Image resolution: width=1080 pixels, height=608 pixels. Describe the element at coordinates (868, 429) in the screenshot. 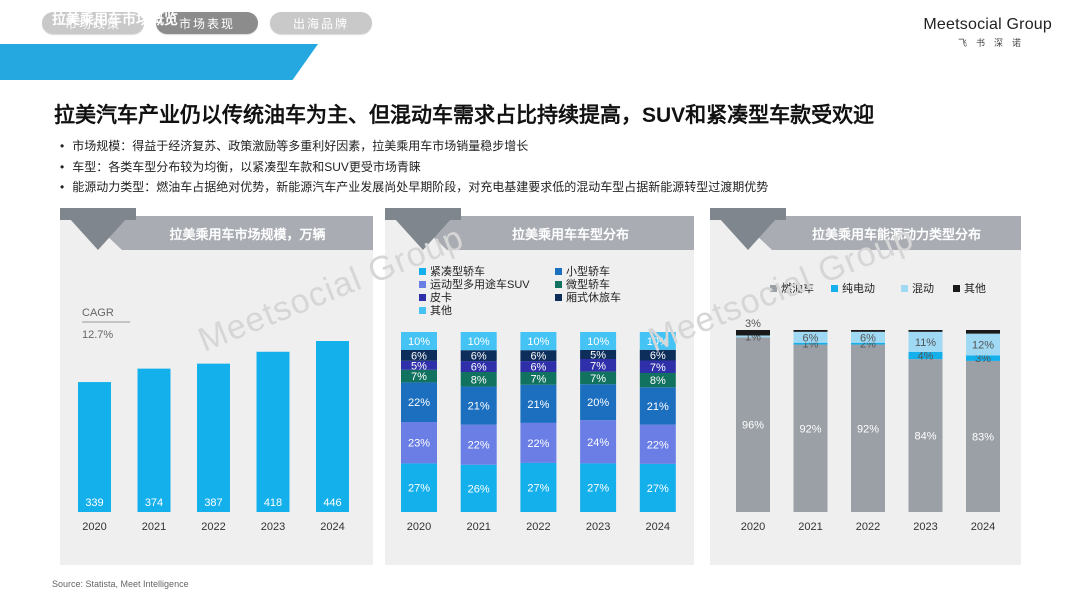

I see `segment-value-label: 92%` at that location.